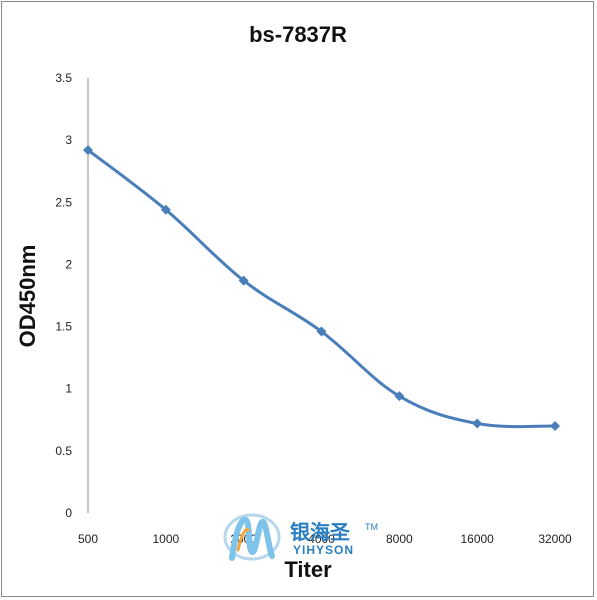  What do you see at coordinates (321, 539) in the screenshot?
I see `x-tick-label: 4000` at bounding box center [321, 539].